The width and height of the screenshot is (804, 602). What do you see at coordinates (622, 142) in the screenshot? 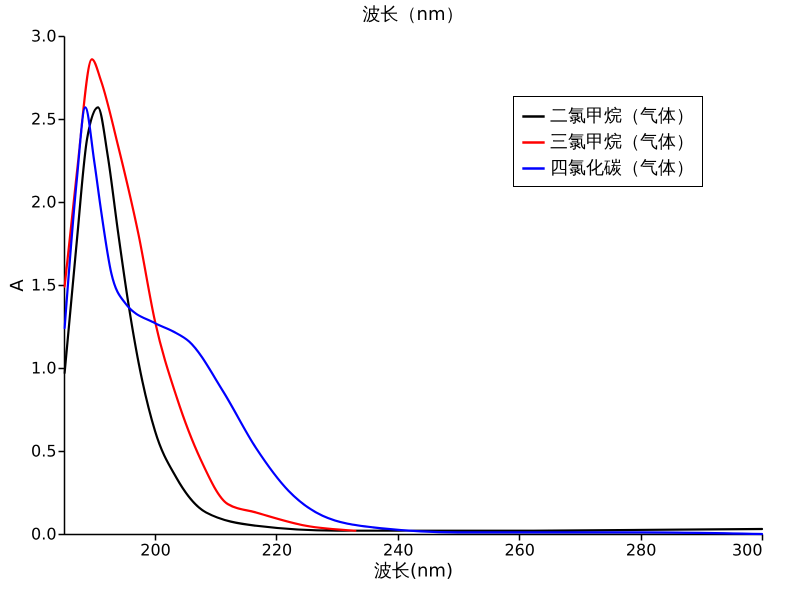
I see `legend-label: 三氯甲烷（气体）` at bounding box center [622, 142].